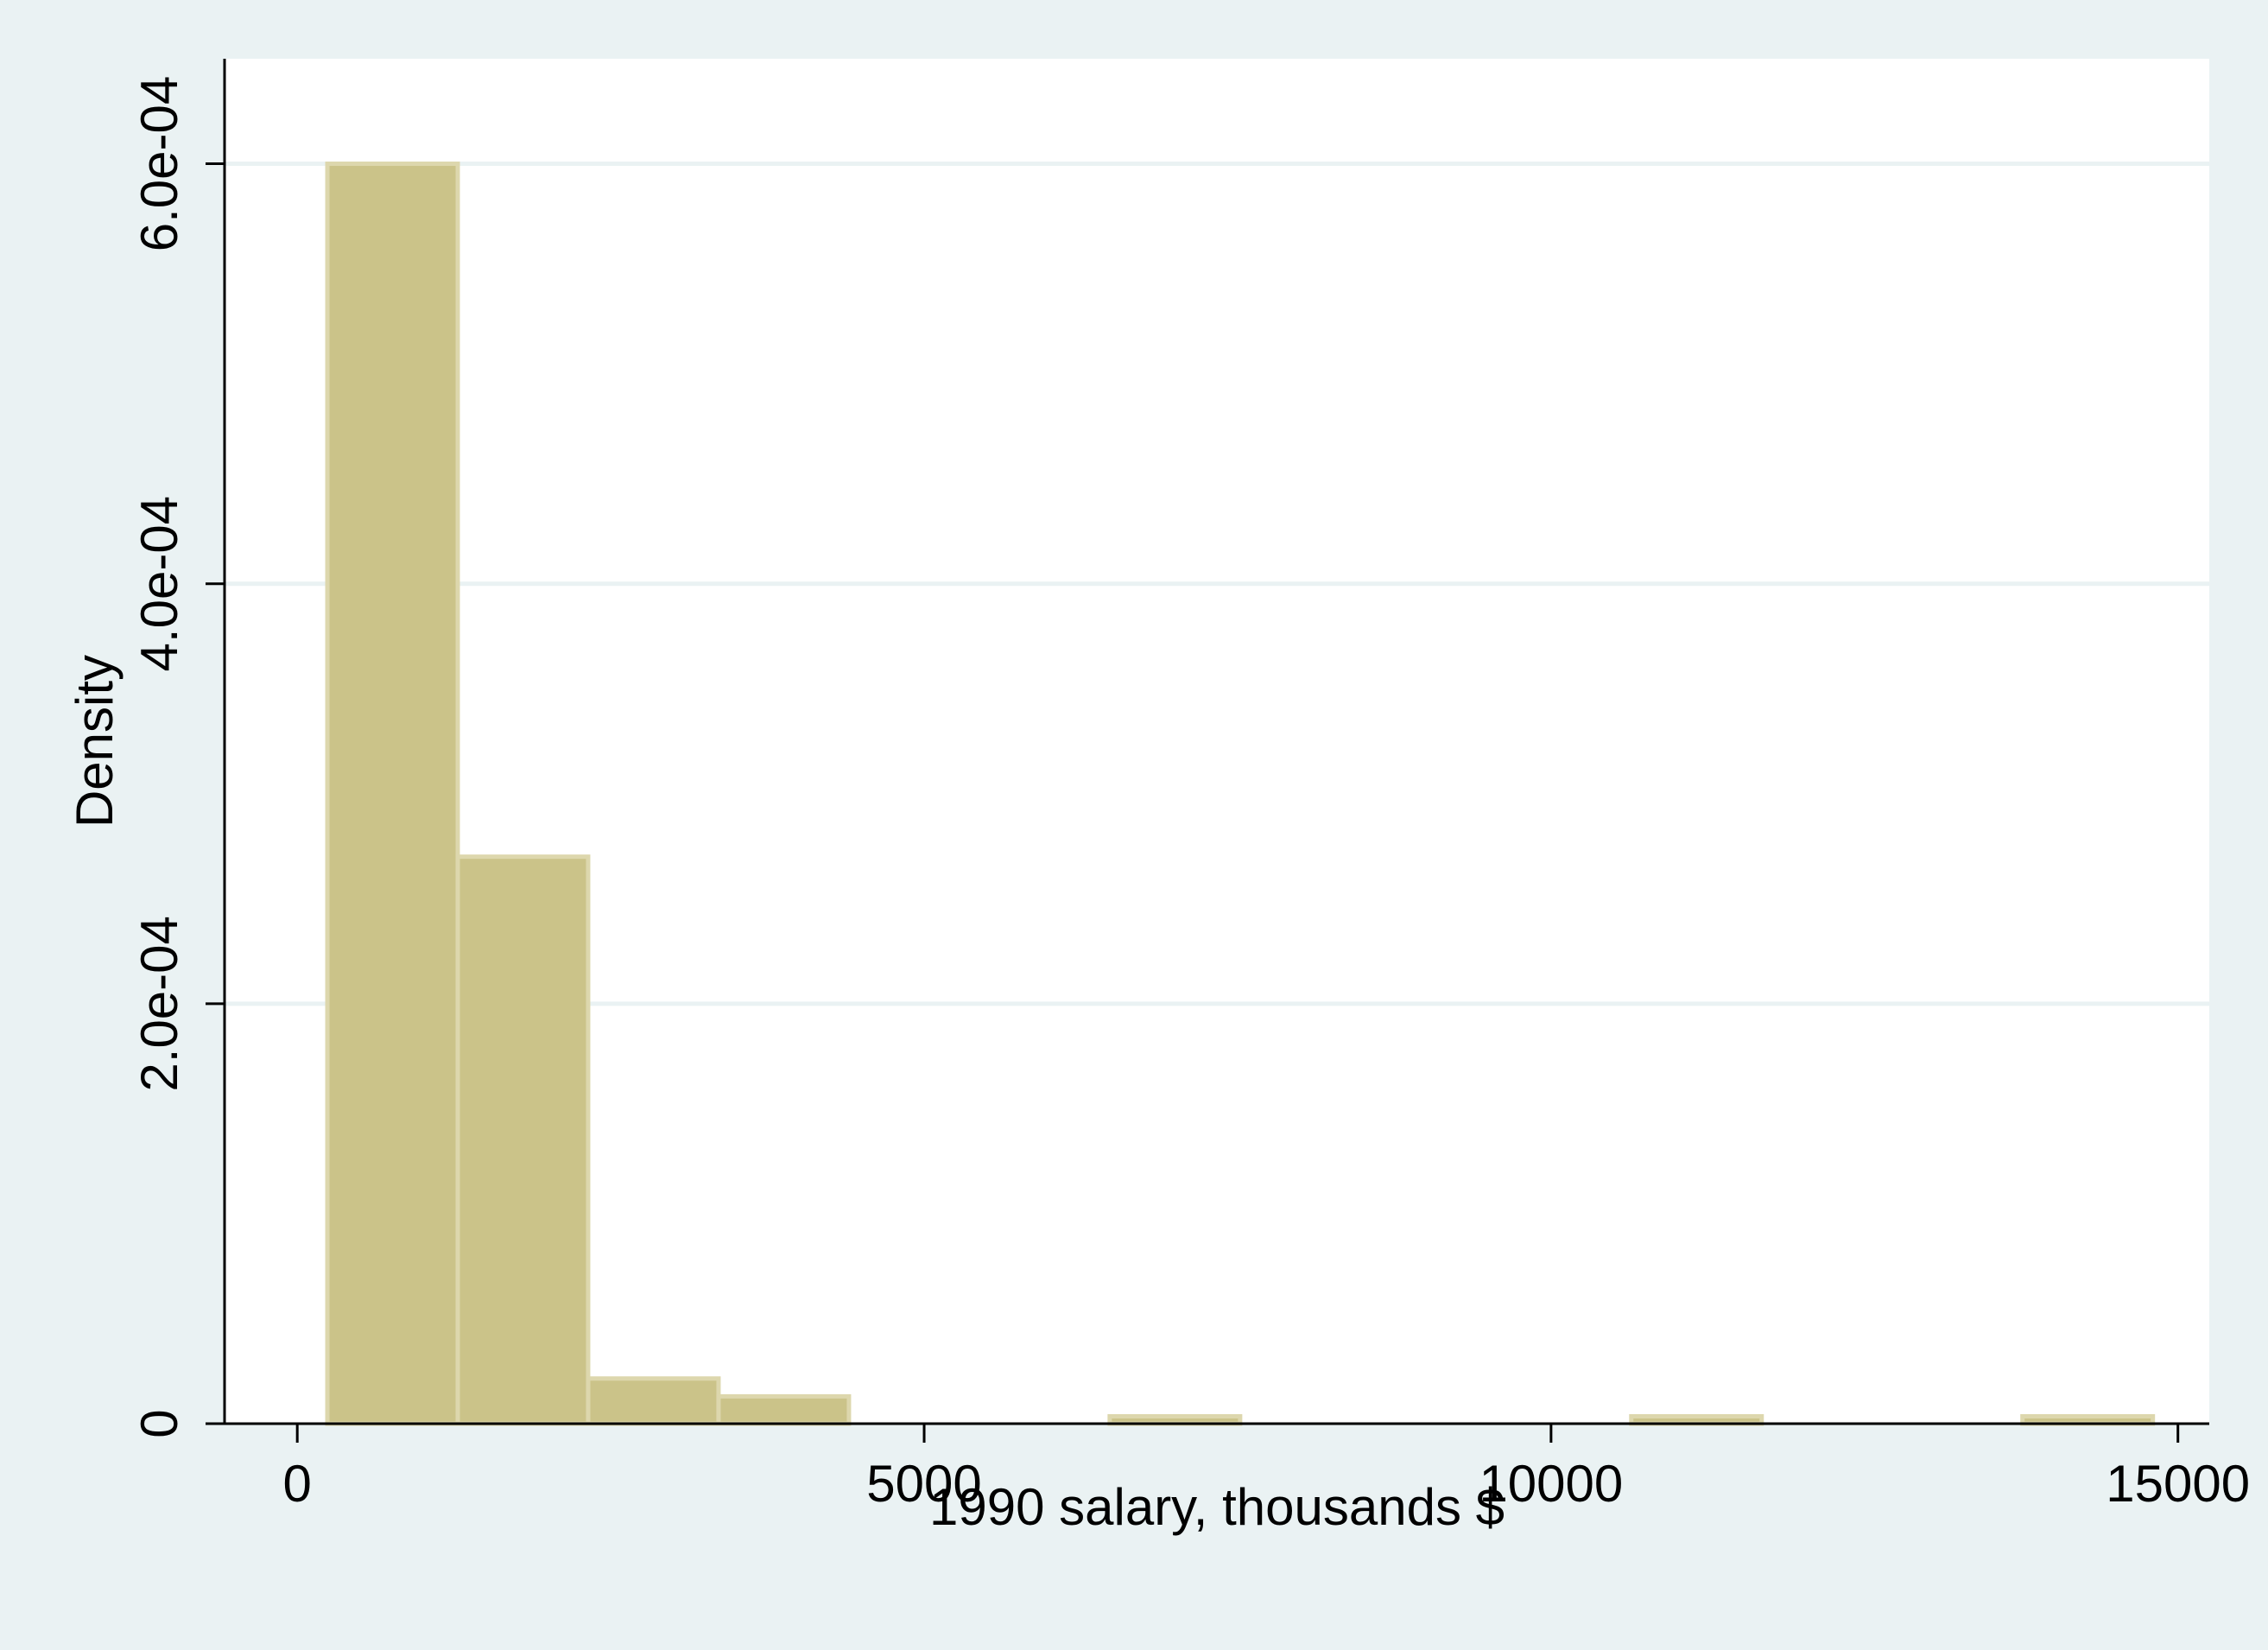 This screenshot has width=2268, height=1650. I want to click on x-tick-label-1: 5000, so click(923, 1484).